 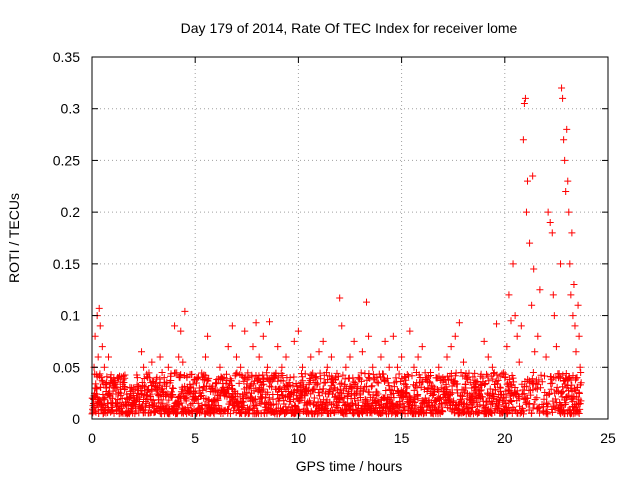 What do you see at coordinates (92, 438) in the screenshot?
I see `x-tick-label: 0` at bounding box center [92, 438].